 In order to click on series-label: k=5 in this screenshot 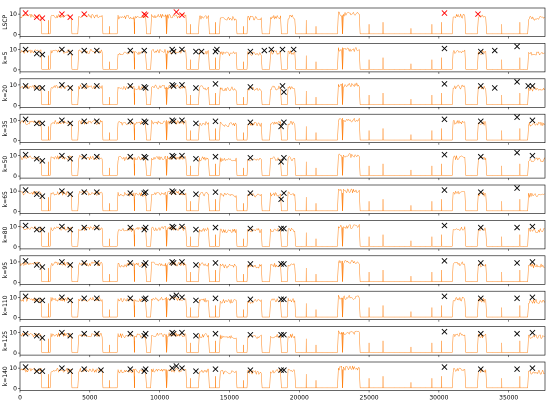, I will do `click(5, 57)`.